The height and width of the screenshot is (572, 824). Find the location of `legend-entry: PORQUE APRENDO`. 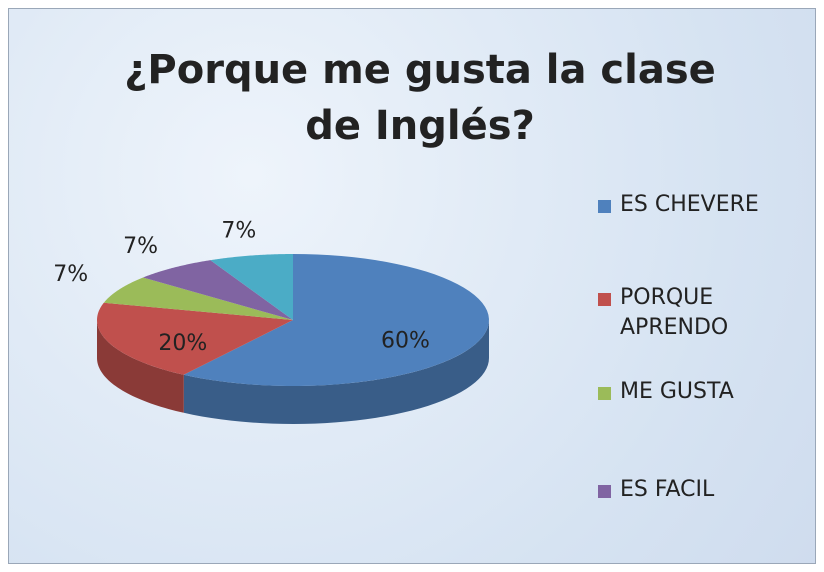

legend-entry: PORQUE APRENDO is located at coordinates (704, 313).